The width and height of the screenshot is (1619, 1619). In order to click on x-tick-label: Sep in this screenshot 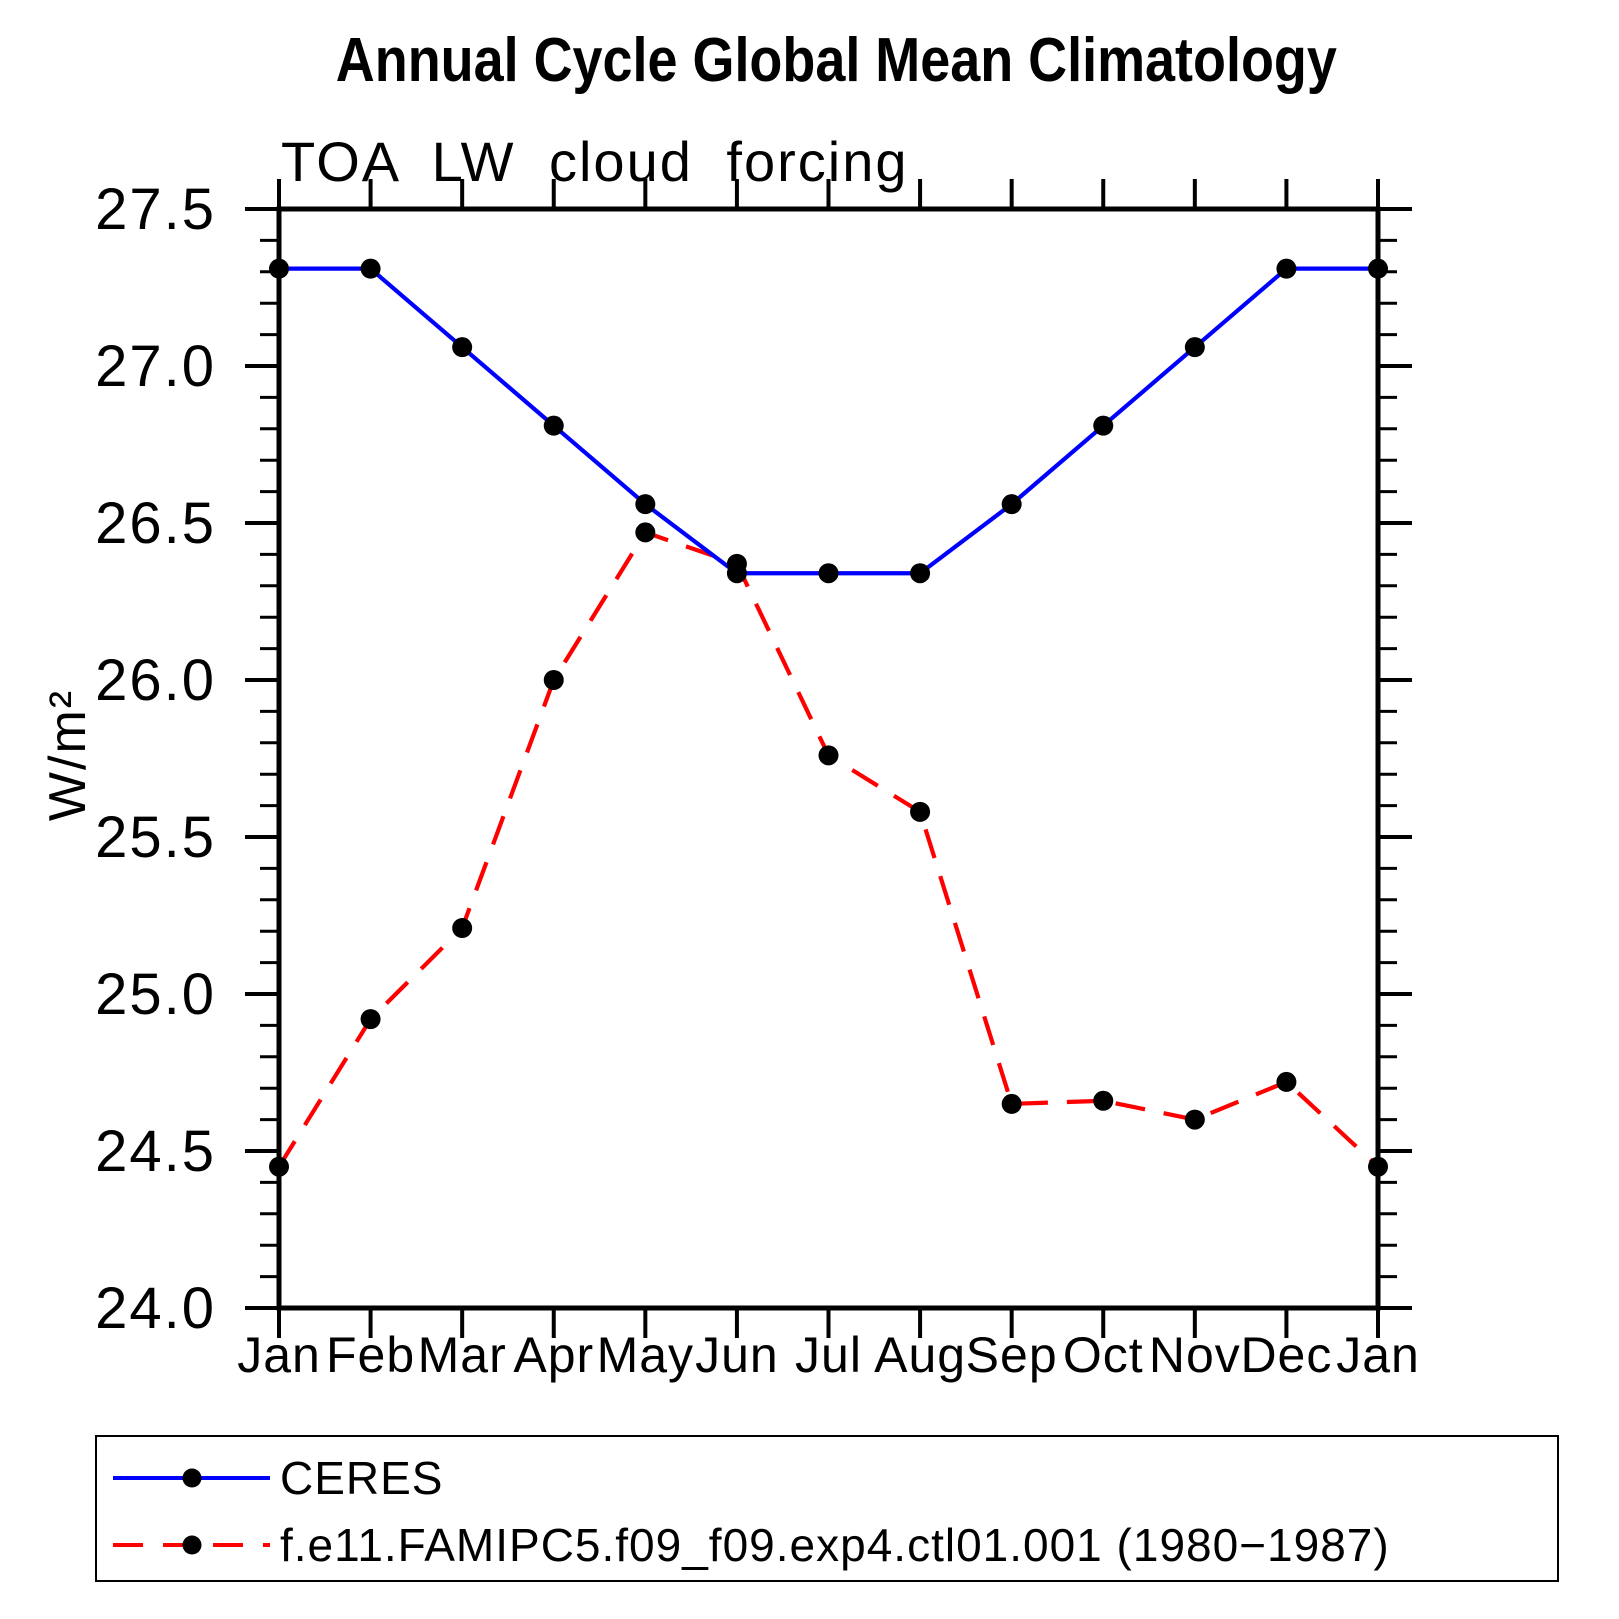, I will do `click(1012, 1355)`.